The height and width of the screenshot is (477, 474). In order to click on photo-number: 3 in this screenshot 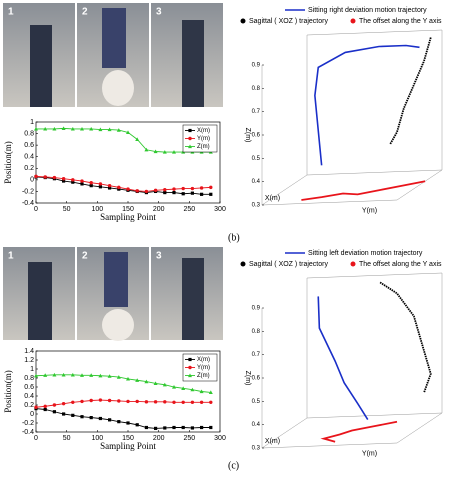, I will do `click(159, 256)`.